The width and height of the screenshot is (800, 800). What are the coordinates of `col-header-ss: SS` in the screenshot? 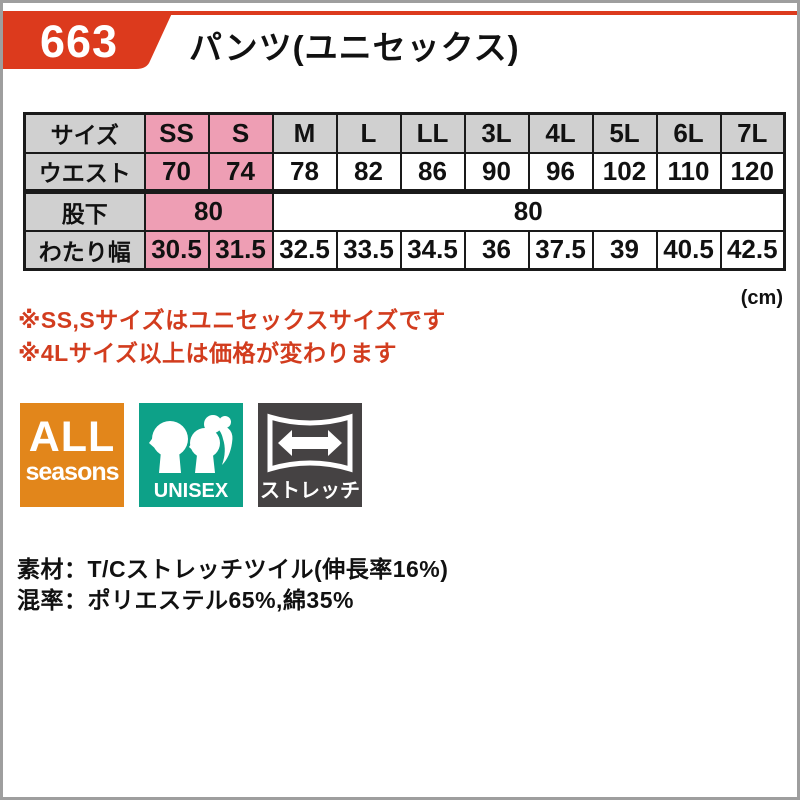 It's located at (176, 133).